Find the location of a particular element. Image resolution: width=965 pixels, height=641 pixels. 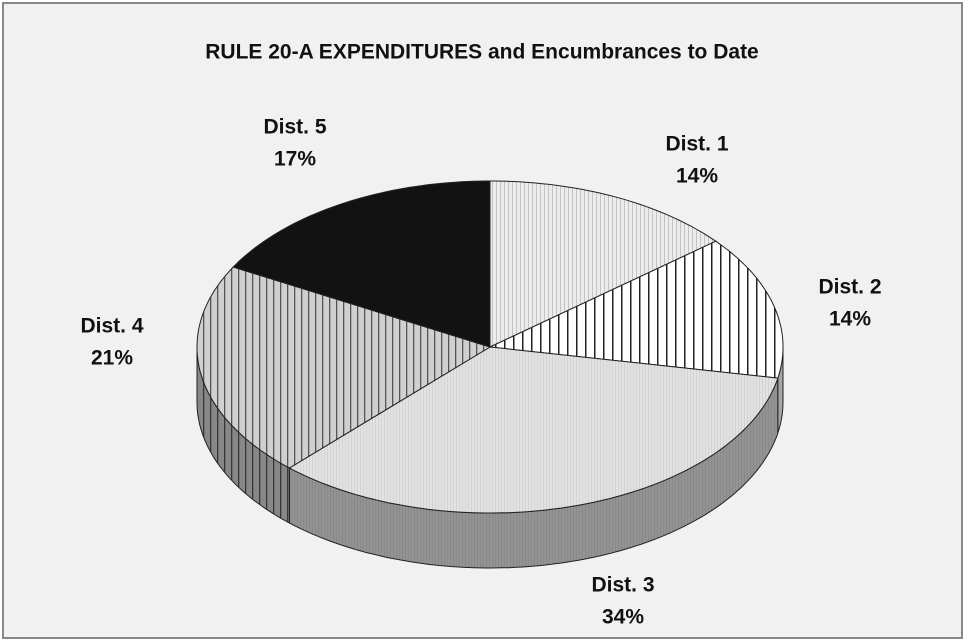

slice-label: Dist. 5 is located at coordinates (294, 127).